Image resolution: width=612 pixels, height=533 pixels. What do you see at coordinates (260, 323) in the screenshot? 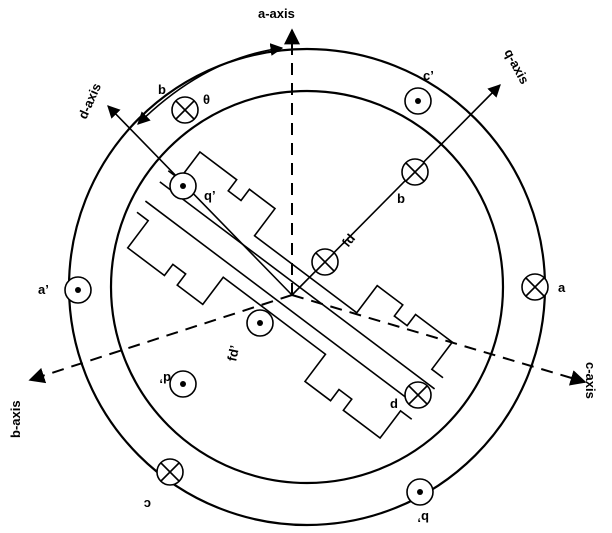
I see `conductor-fd-prime` at bounding box center [260, 323].